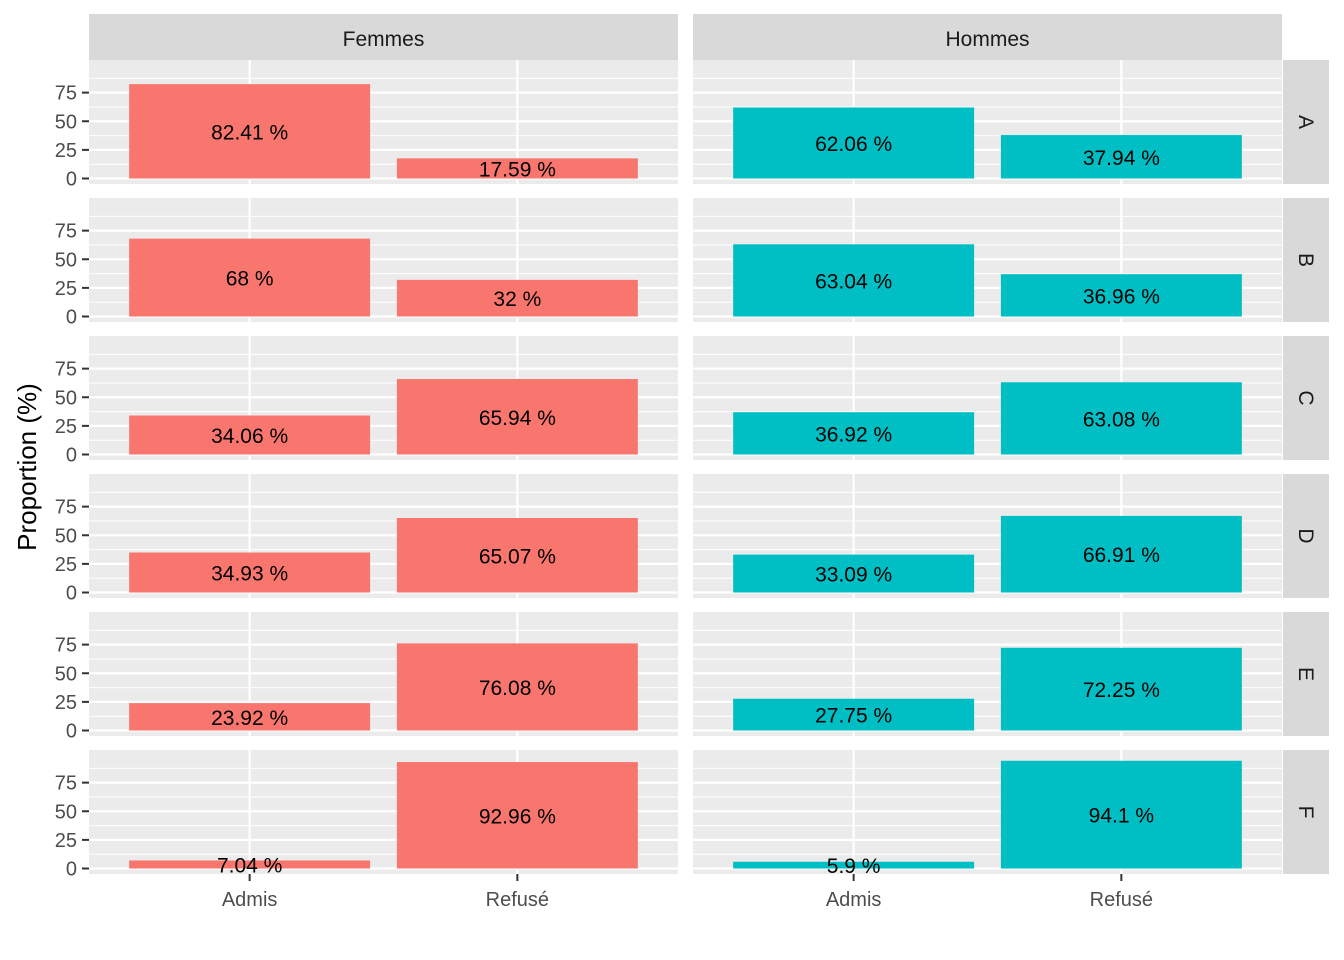 Image resolution: width=1344 pixels, height=960 pixels. I want to click on bar-label: 34.06 %, so click(249, 436).